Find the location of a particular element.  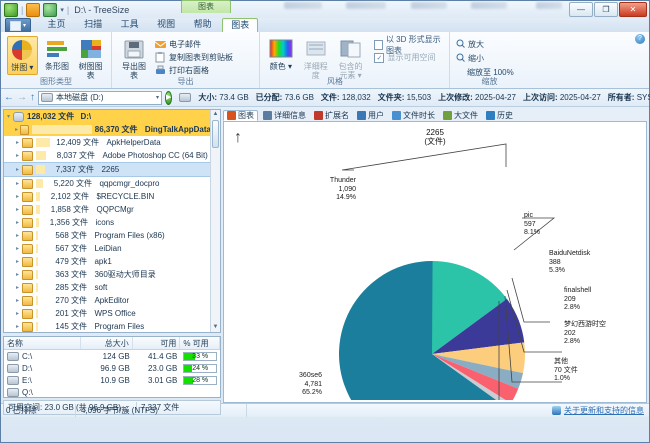

tab-pie: 图表 is located at coordinates (240, 115).